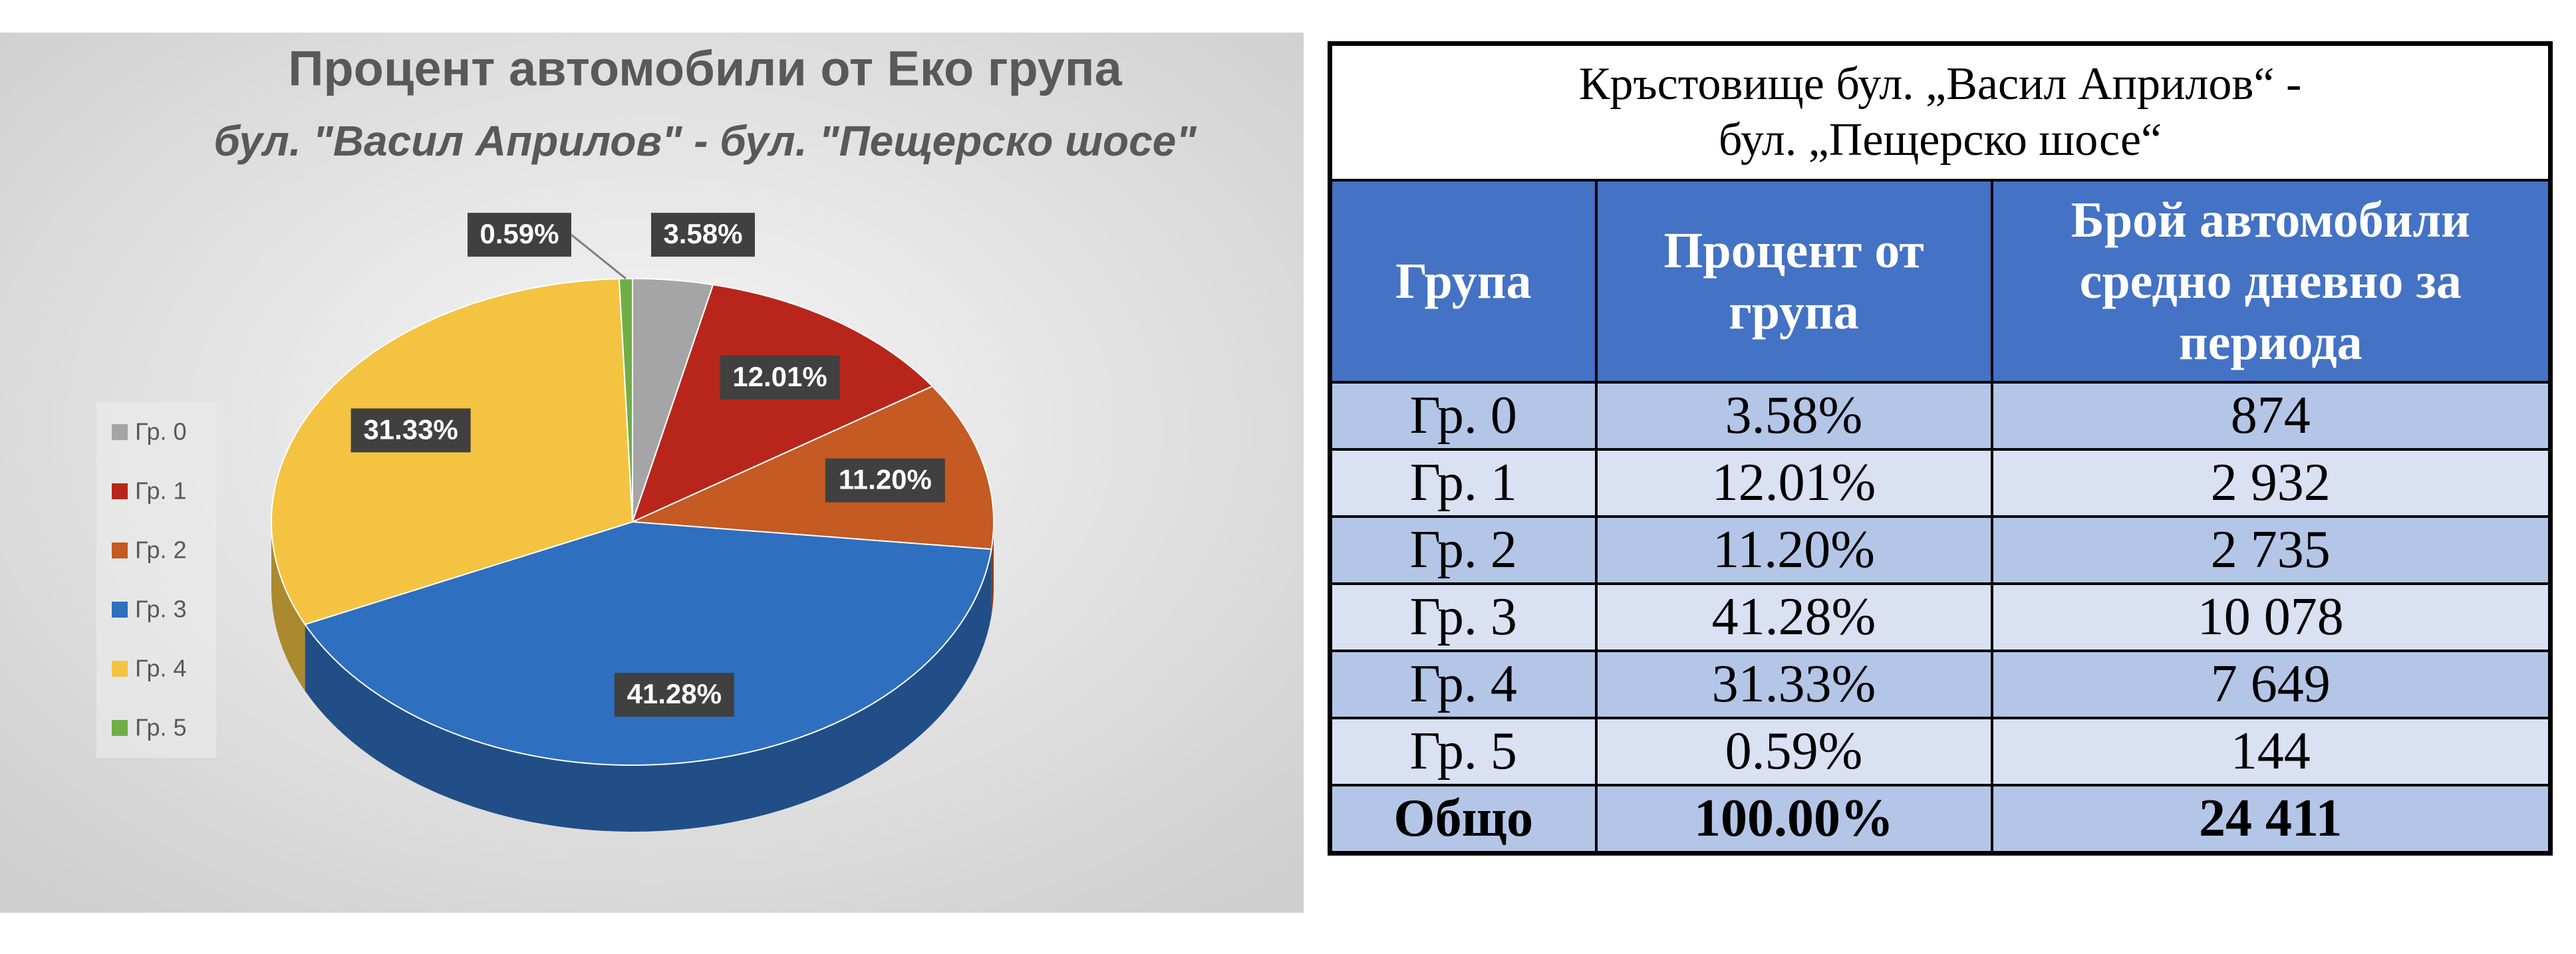 This screenshot has width=2576, height=954. I want to click on title-line: Кръстовище бул. „Васил Априлов“ -, so click(1940, 84).